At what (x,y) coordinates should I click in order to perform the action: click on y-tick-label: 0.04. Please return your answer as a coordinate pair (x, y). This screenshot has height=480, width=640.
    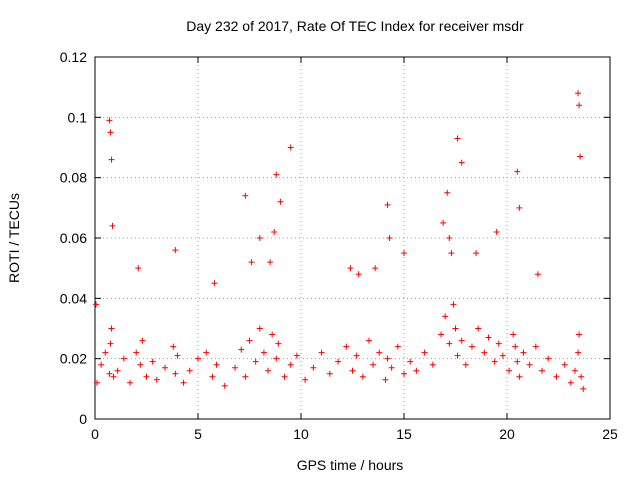
    Looking at the image, I should click on (73, 298).